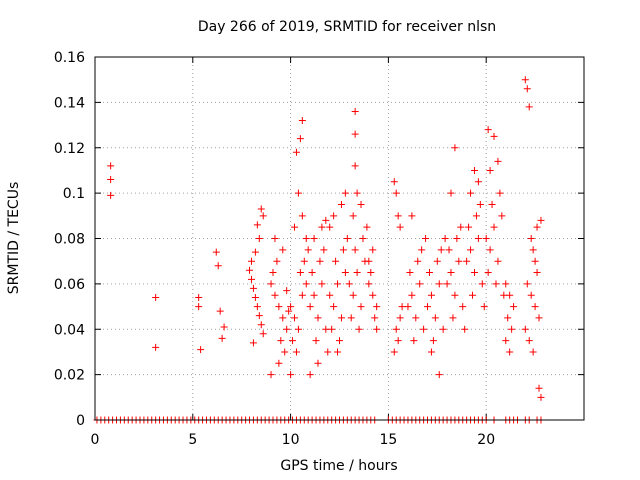  What do you see at coordinates (486, 440) in the screenshot?
I see `x-tick-label: 20` at bounding box center [486, 440].